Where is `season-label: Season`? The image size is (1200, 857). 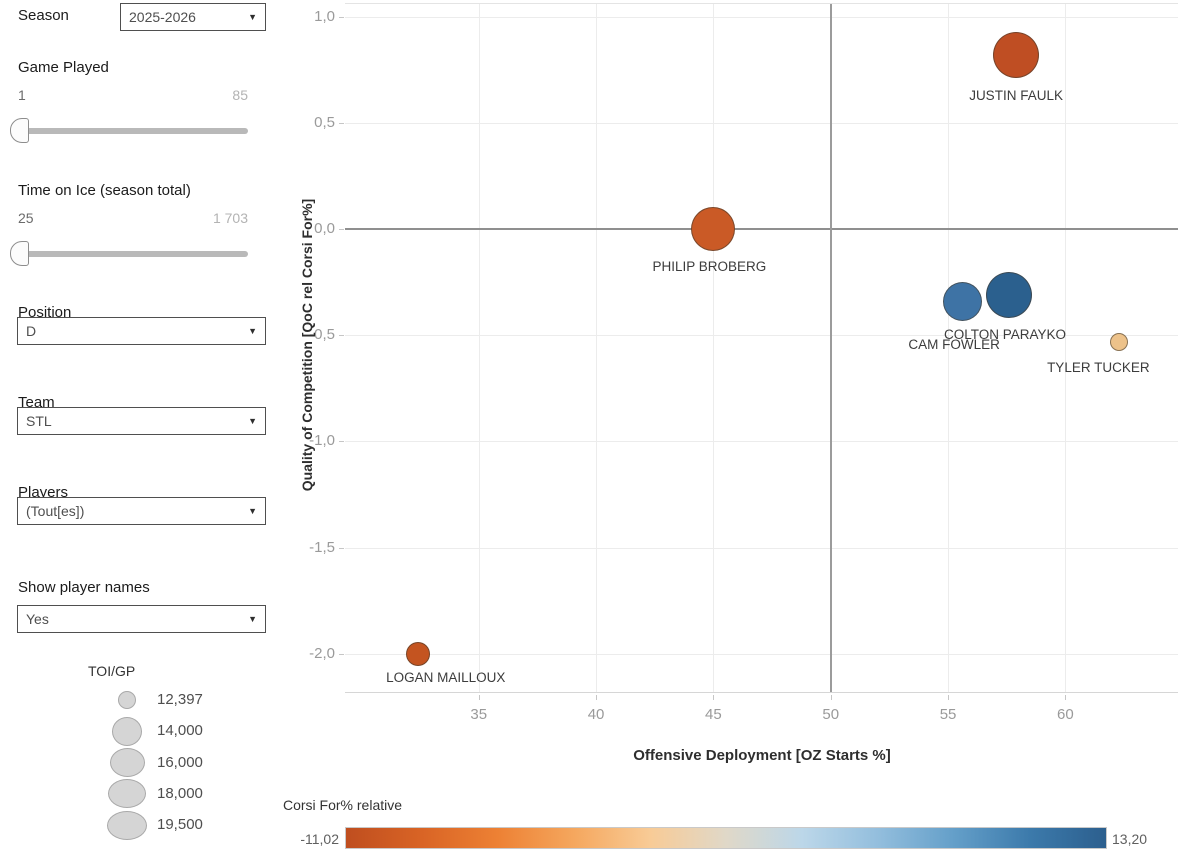 season-label: Season is located at coordinates (43, 15).